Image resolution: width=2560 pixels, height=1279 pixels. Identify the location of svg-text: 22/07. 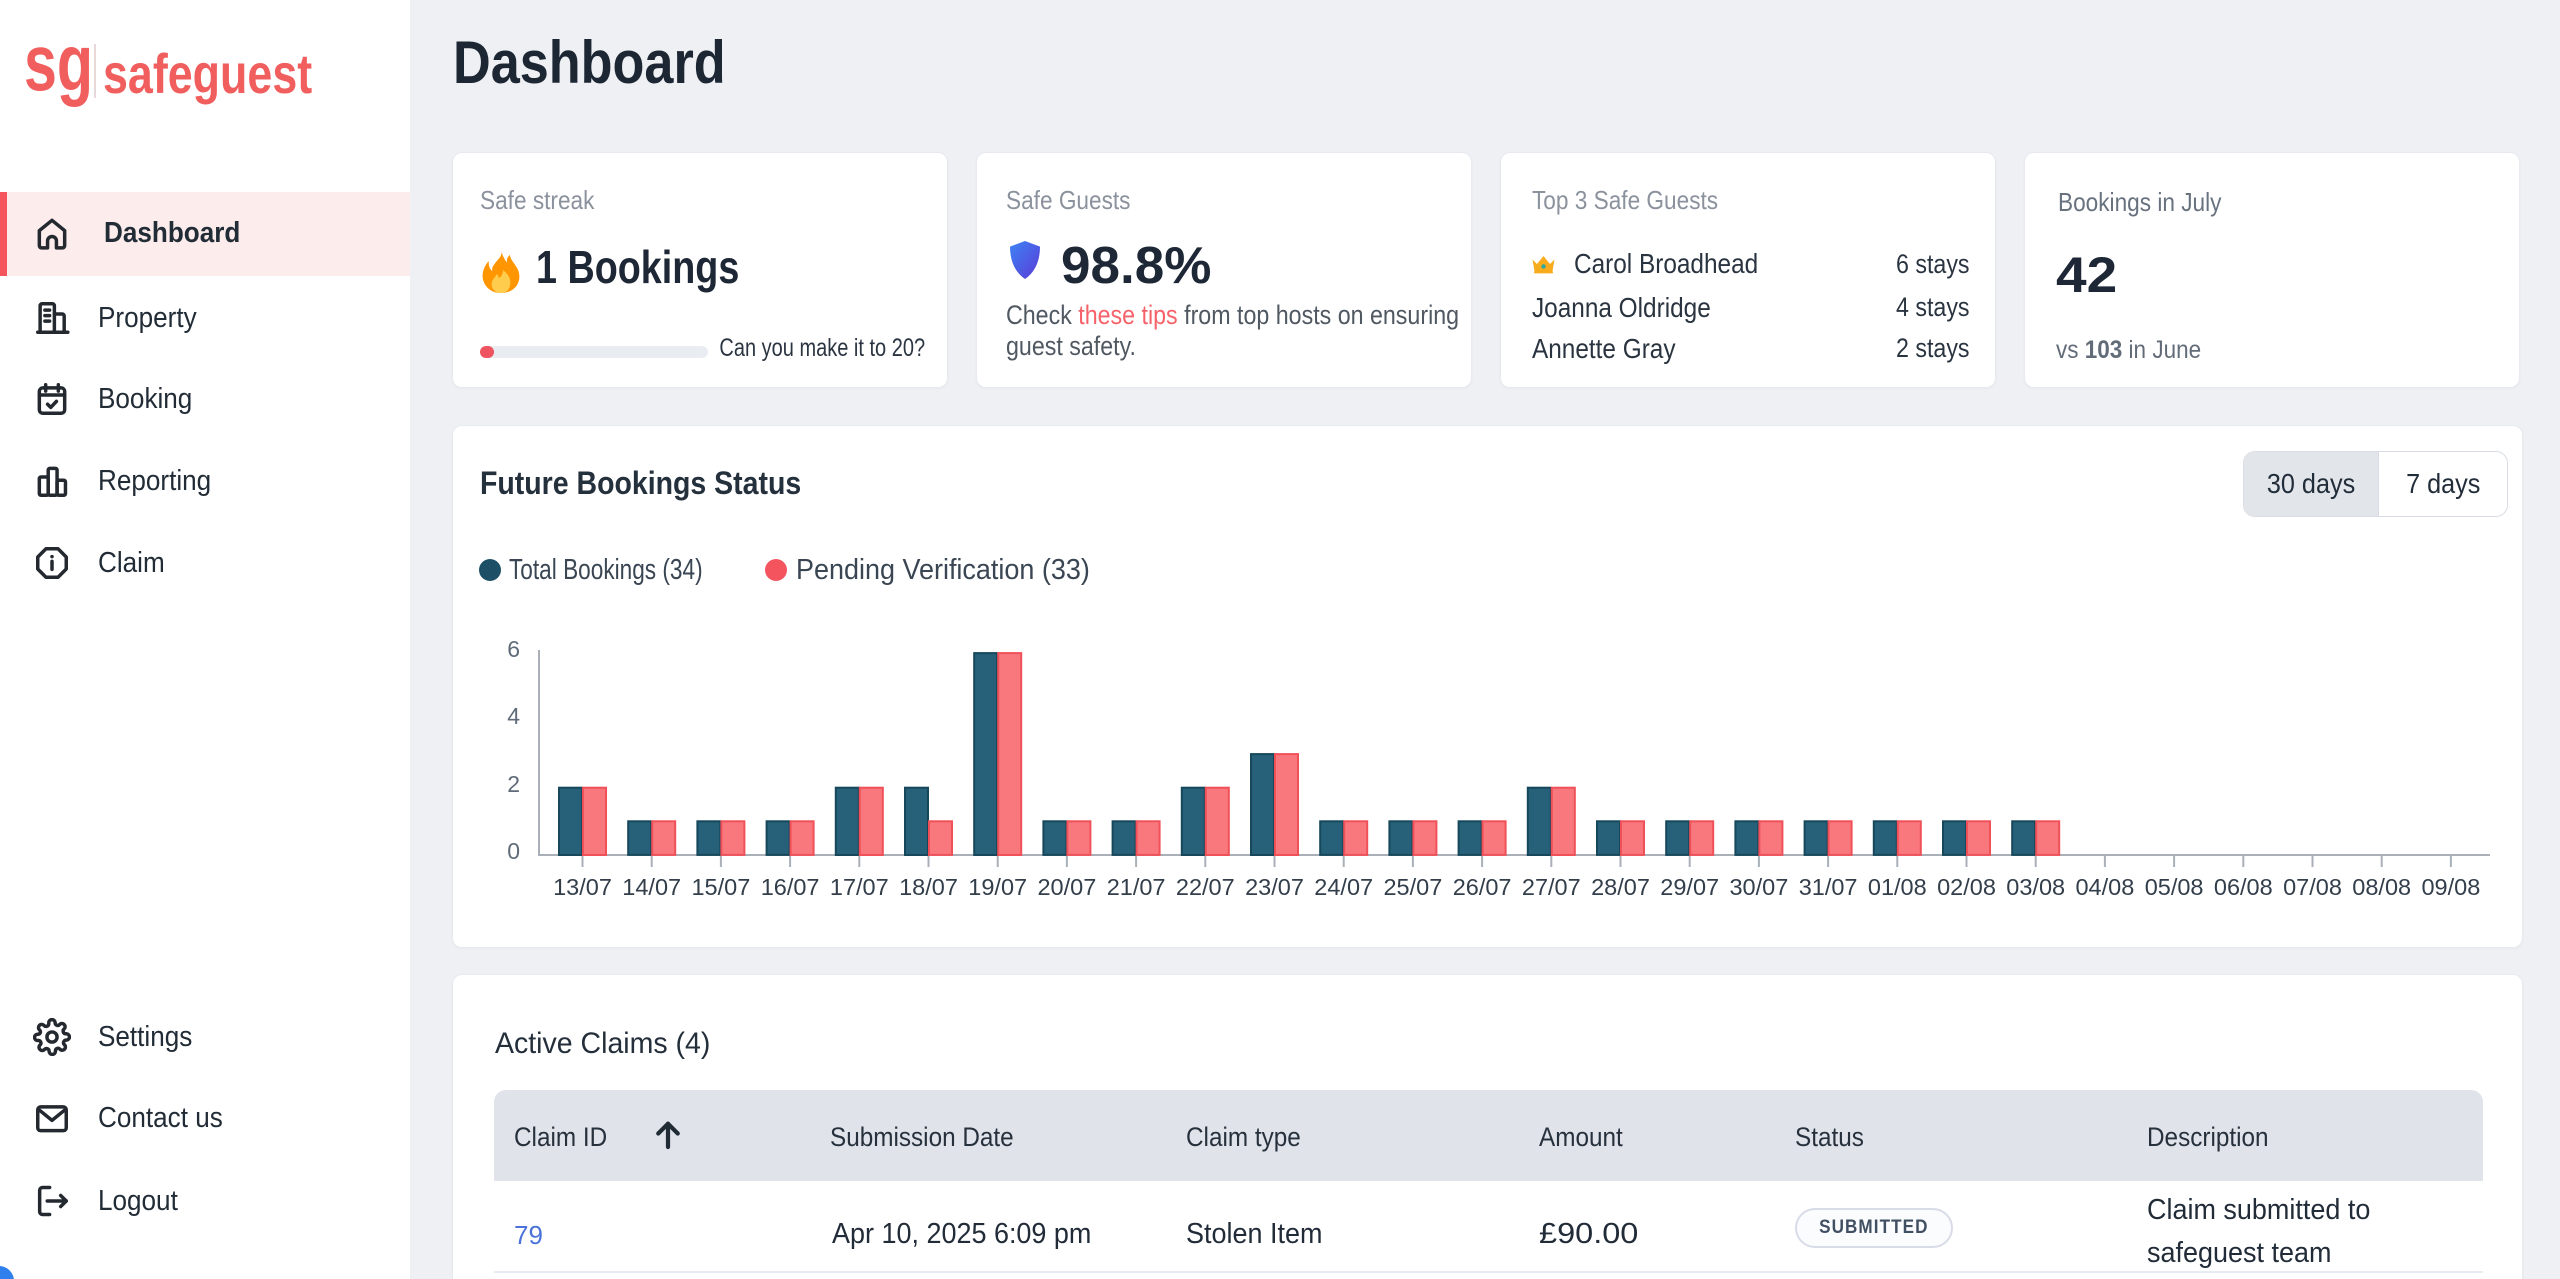
(1205, 887).